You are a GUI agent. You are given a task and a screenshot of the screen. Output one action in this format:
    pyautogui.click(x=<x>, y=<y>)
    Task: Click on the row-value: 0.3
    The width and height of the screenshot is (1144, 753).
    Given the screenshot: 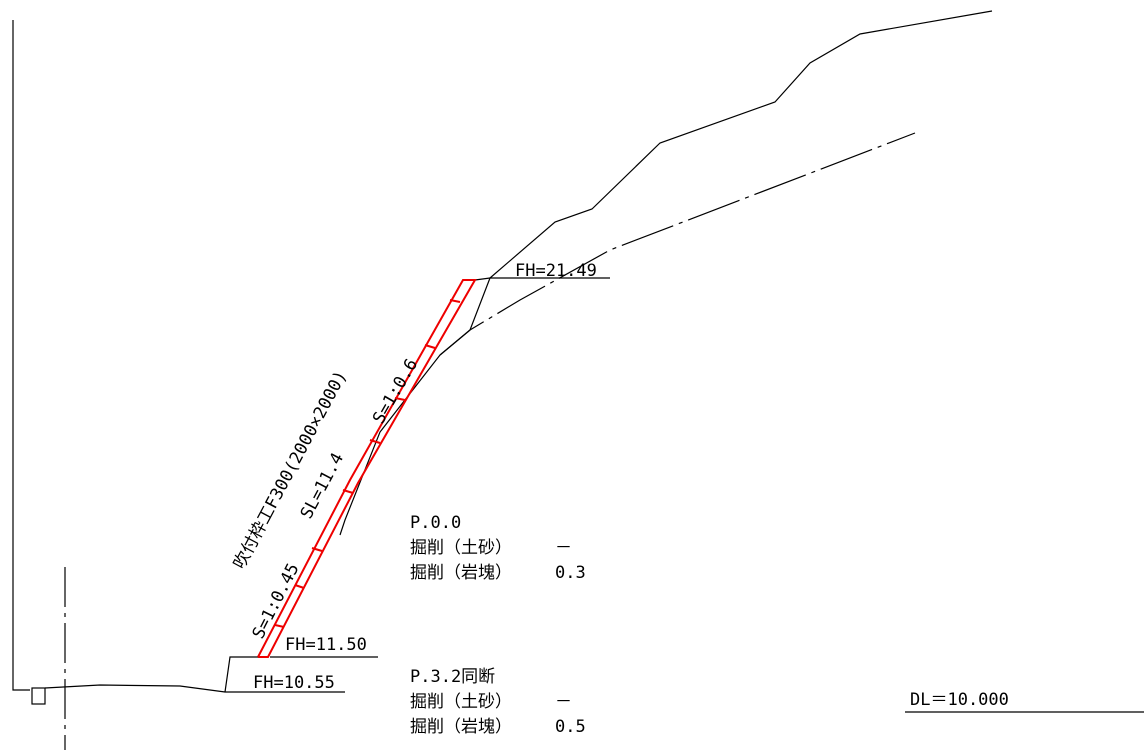 What is the action you would take?
    pyautogui.click(x=570, y=573)
    